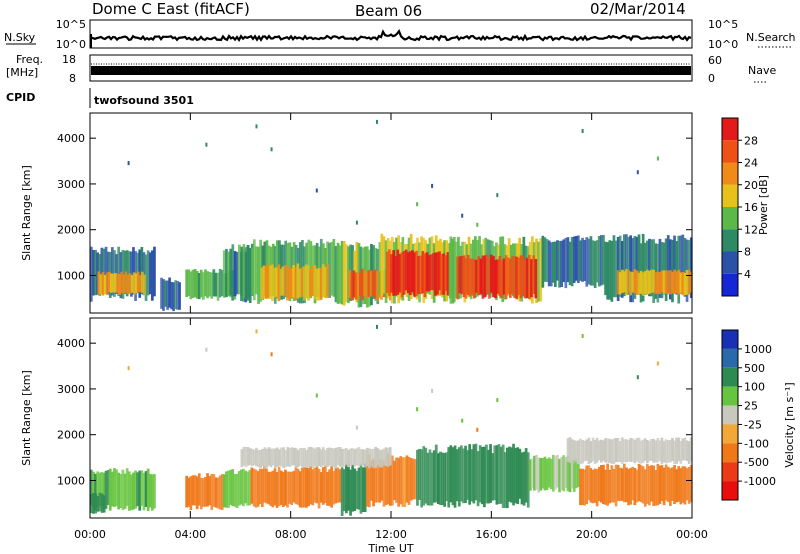 This screenshot has height=554, width=800. What do you see at coordinates (758, 349) in the screenshot?
I see `colorbar-tick-label: 1000` at bounding box center [758, 349].